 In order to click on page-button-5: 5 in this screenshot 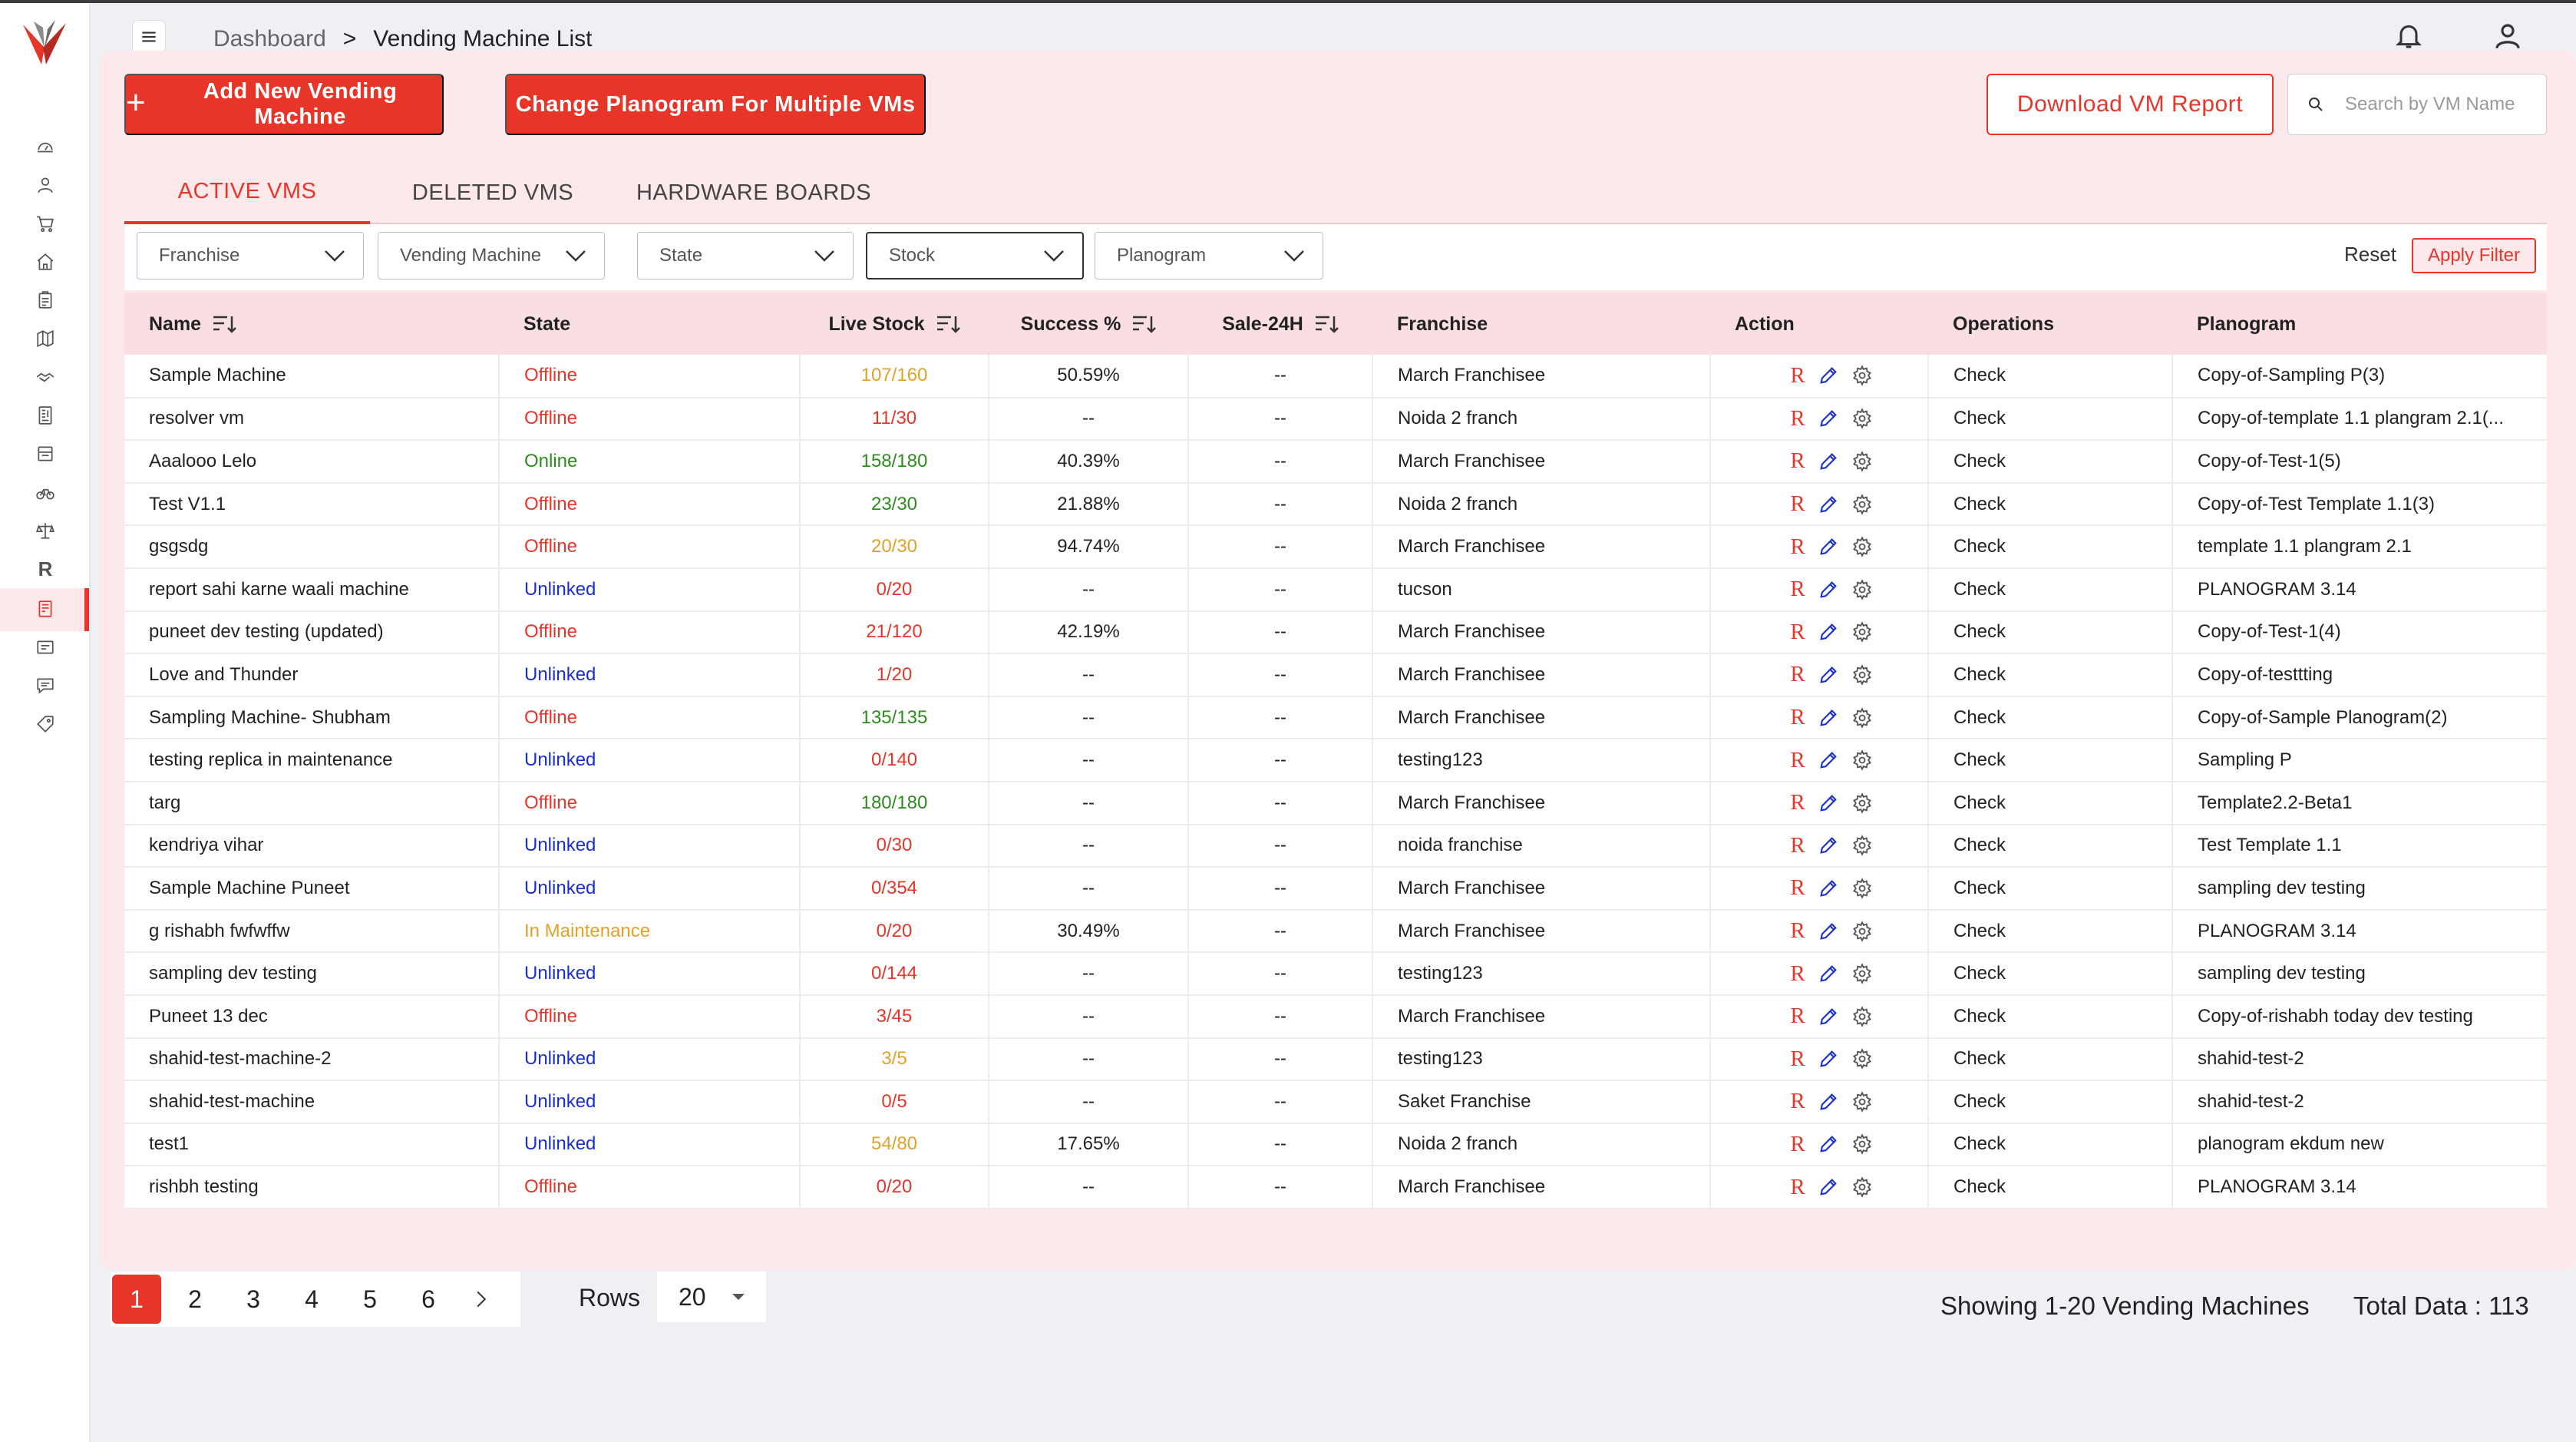, I will do `click(370, 1299)`.